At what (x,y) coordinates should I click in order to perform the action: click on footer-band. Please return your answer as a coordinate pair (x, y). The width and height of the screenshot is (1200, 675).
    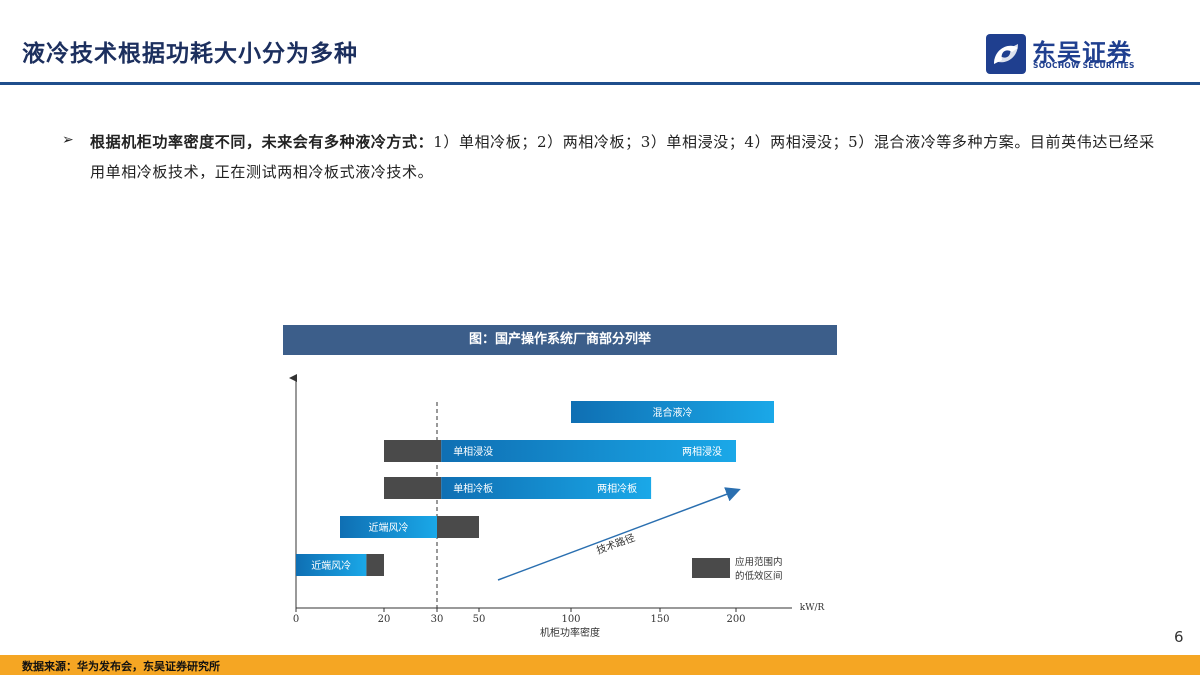
    Looking at the image, I should click on (600, 665).